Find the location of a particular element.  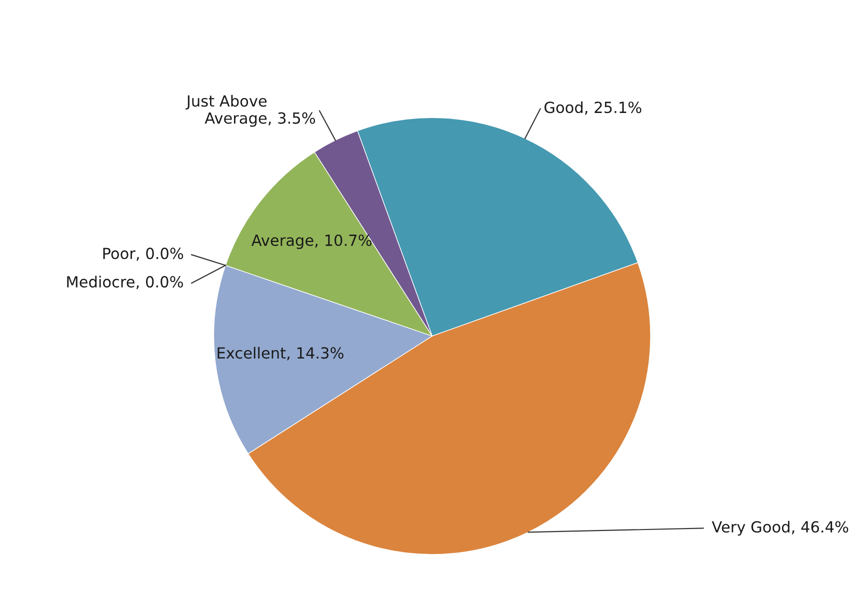

category-label: Mediocre is located at coordinates (100, 282).